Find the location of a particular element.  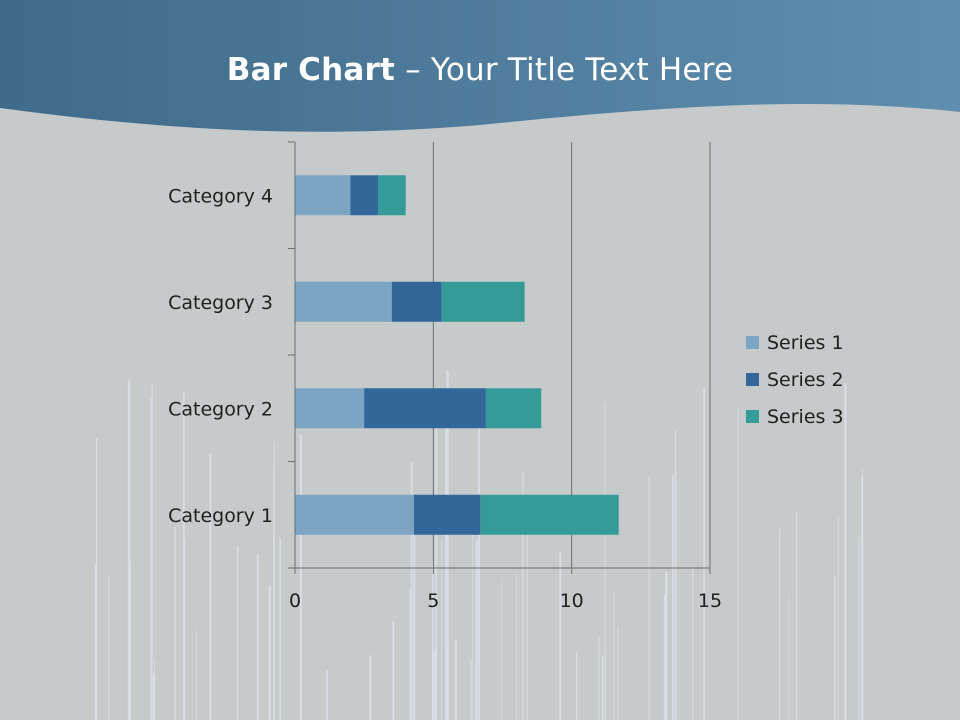

legend-label: Series 1 is located at coordinates (805, 342).